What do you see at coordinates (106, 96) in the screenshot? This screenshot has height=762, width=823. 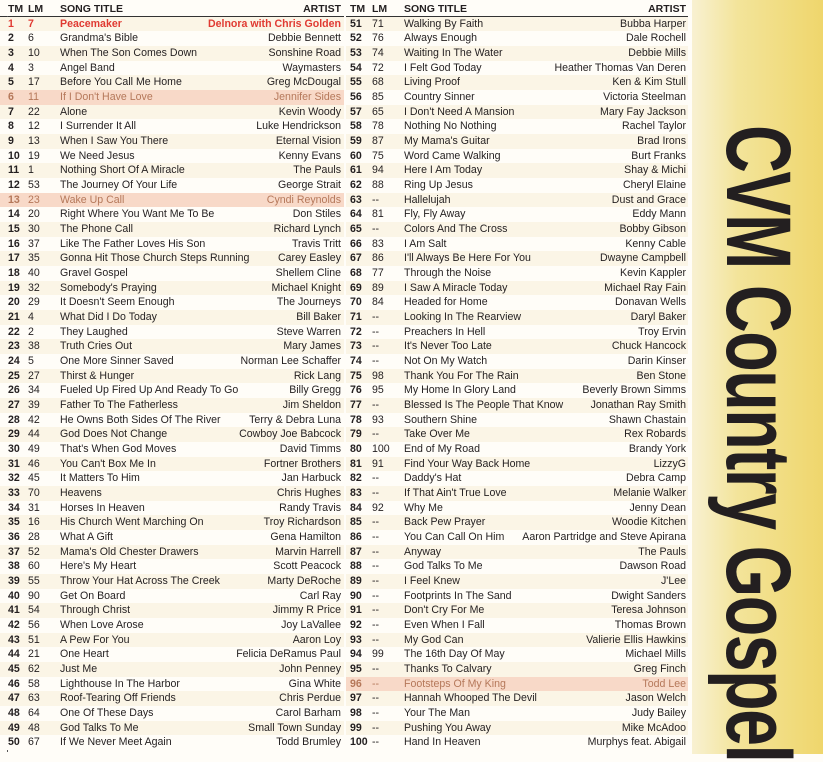 I see `song-title: If I Don't Have Love` at bounding box center [106, 96].